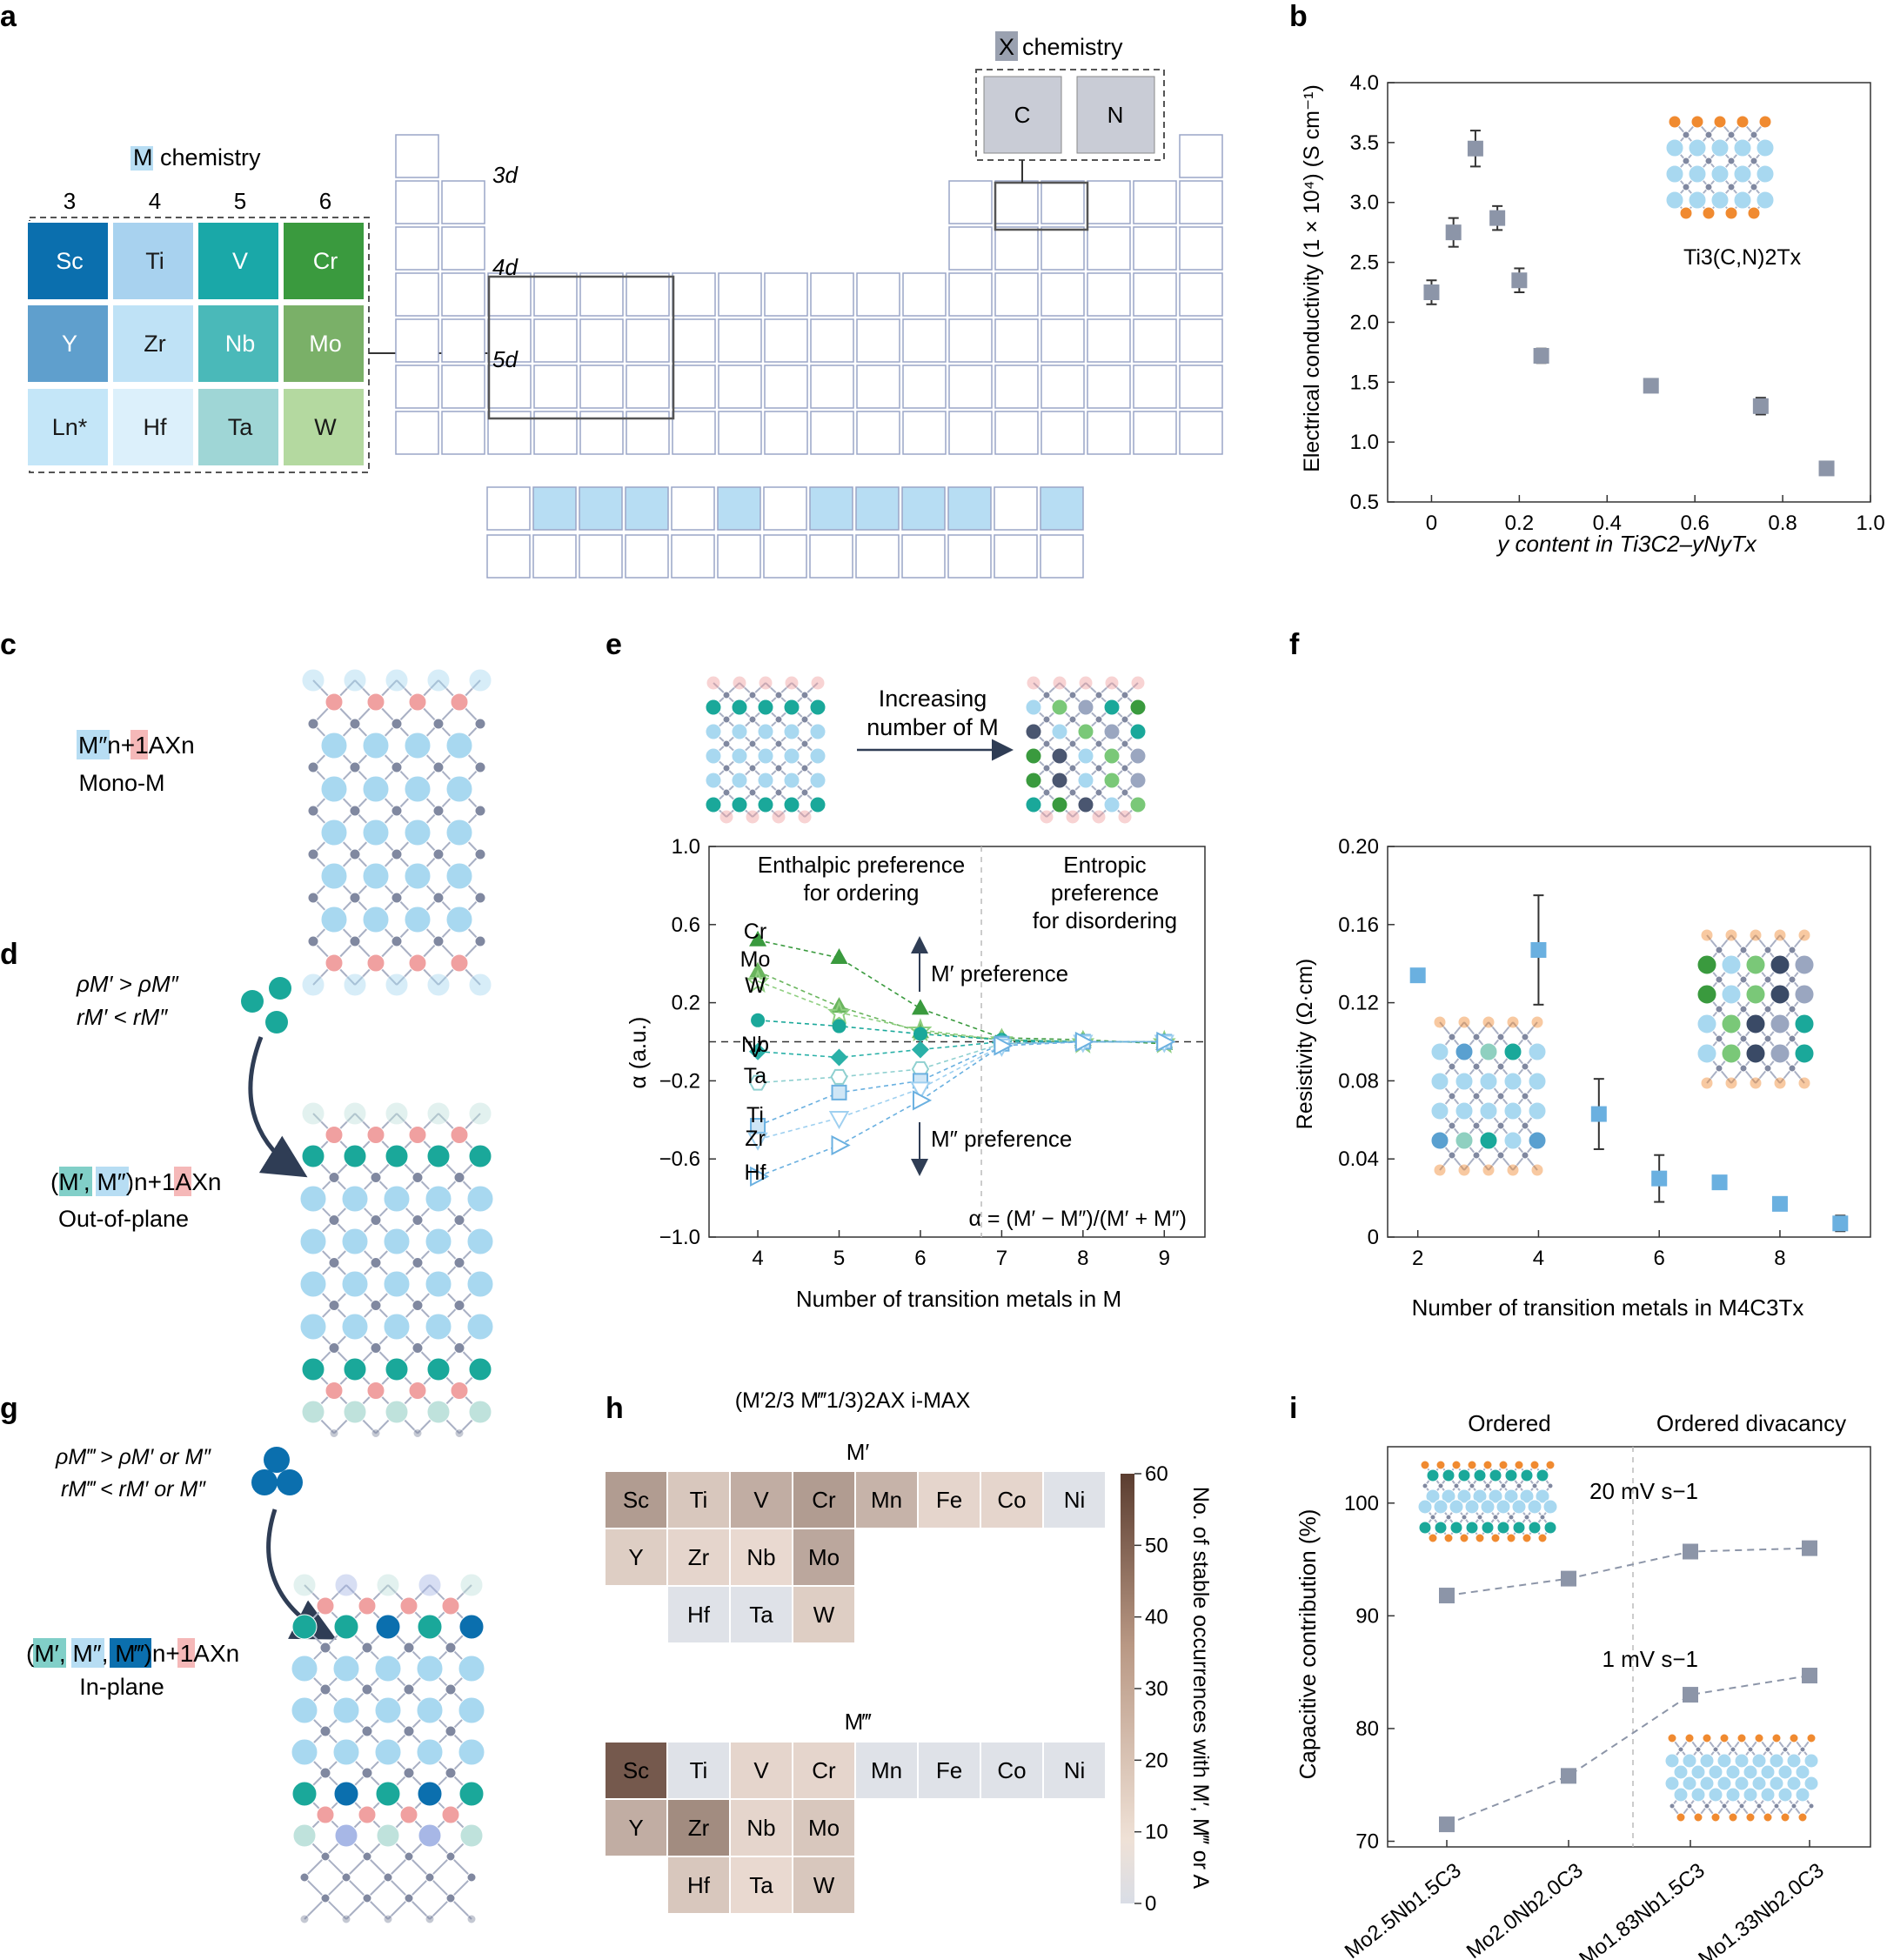  Describe the element at coordinates (134, 1490) in the screenshot. I see `radius-rule: rM‴ < rM′ or M″` at that location.